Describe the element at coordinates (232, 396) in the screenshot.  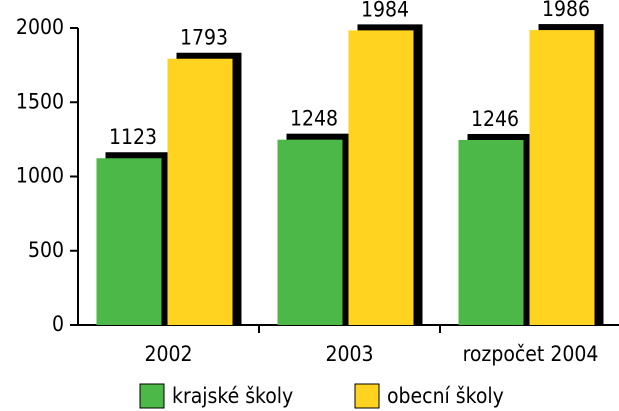
I see `legend-label: krajské školy` at that location.